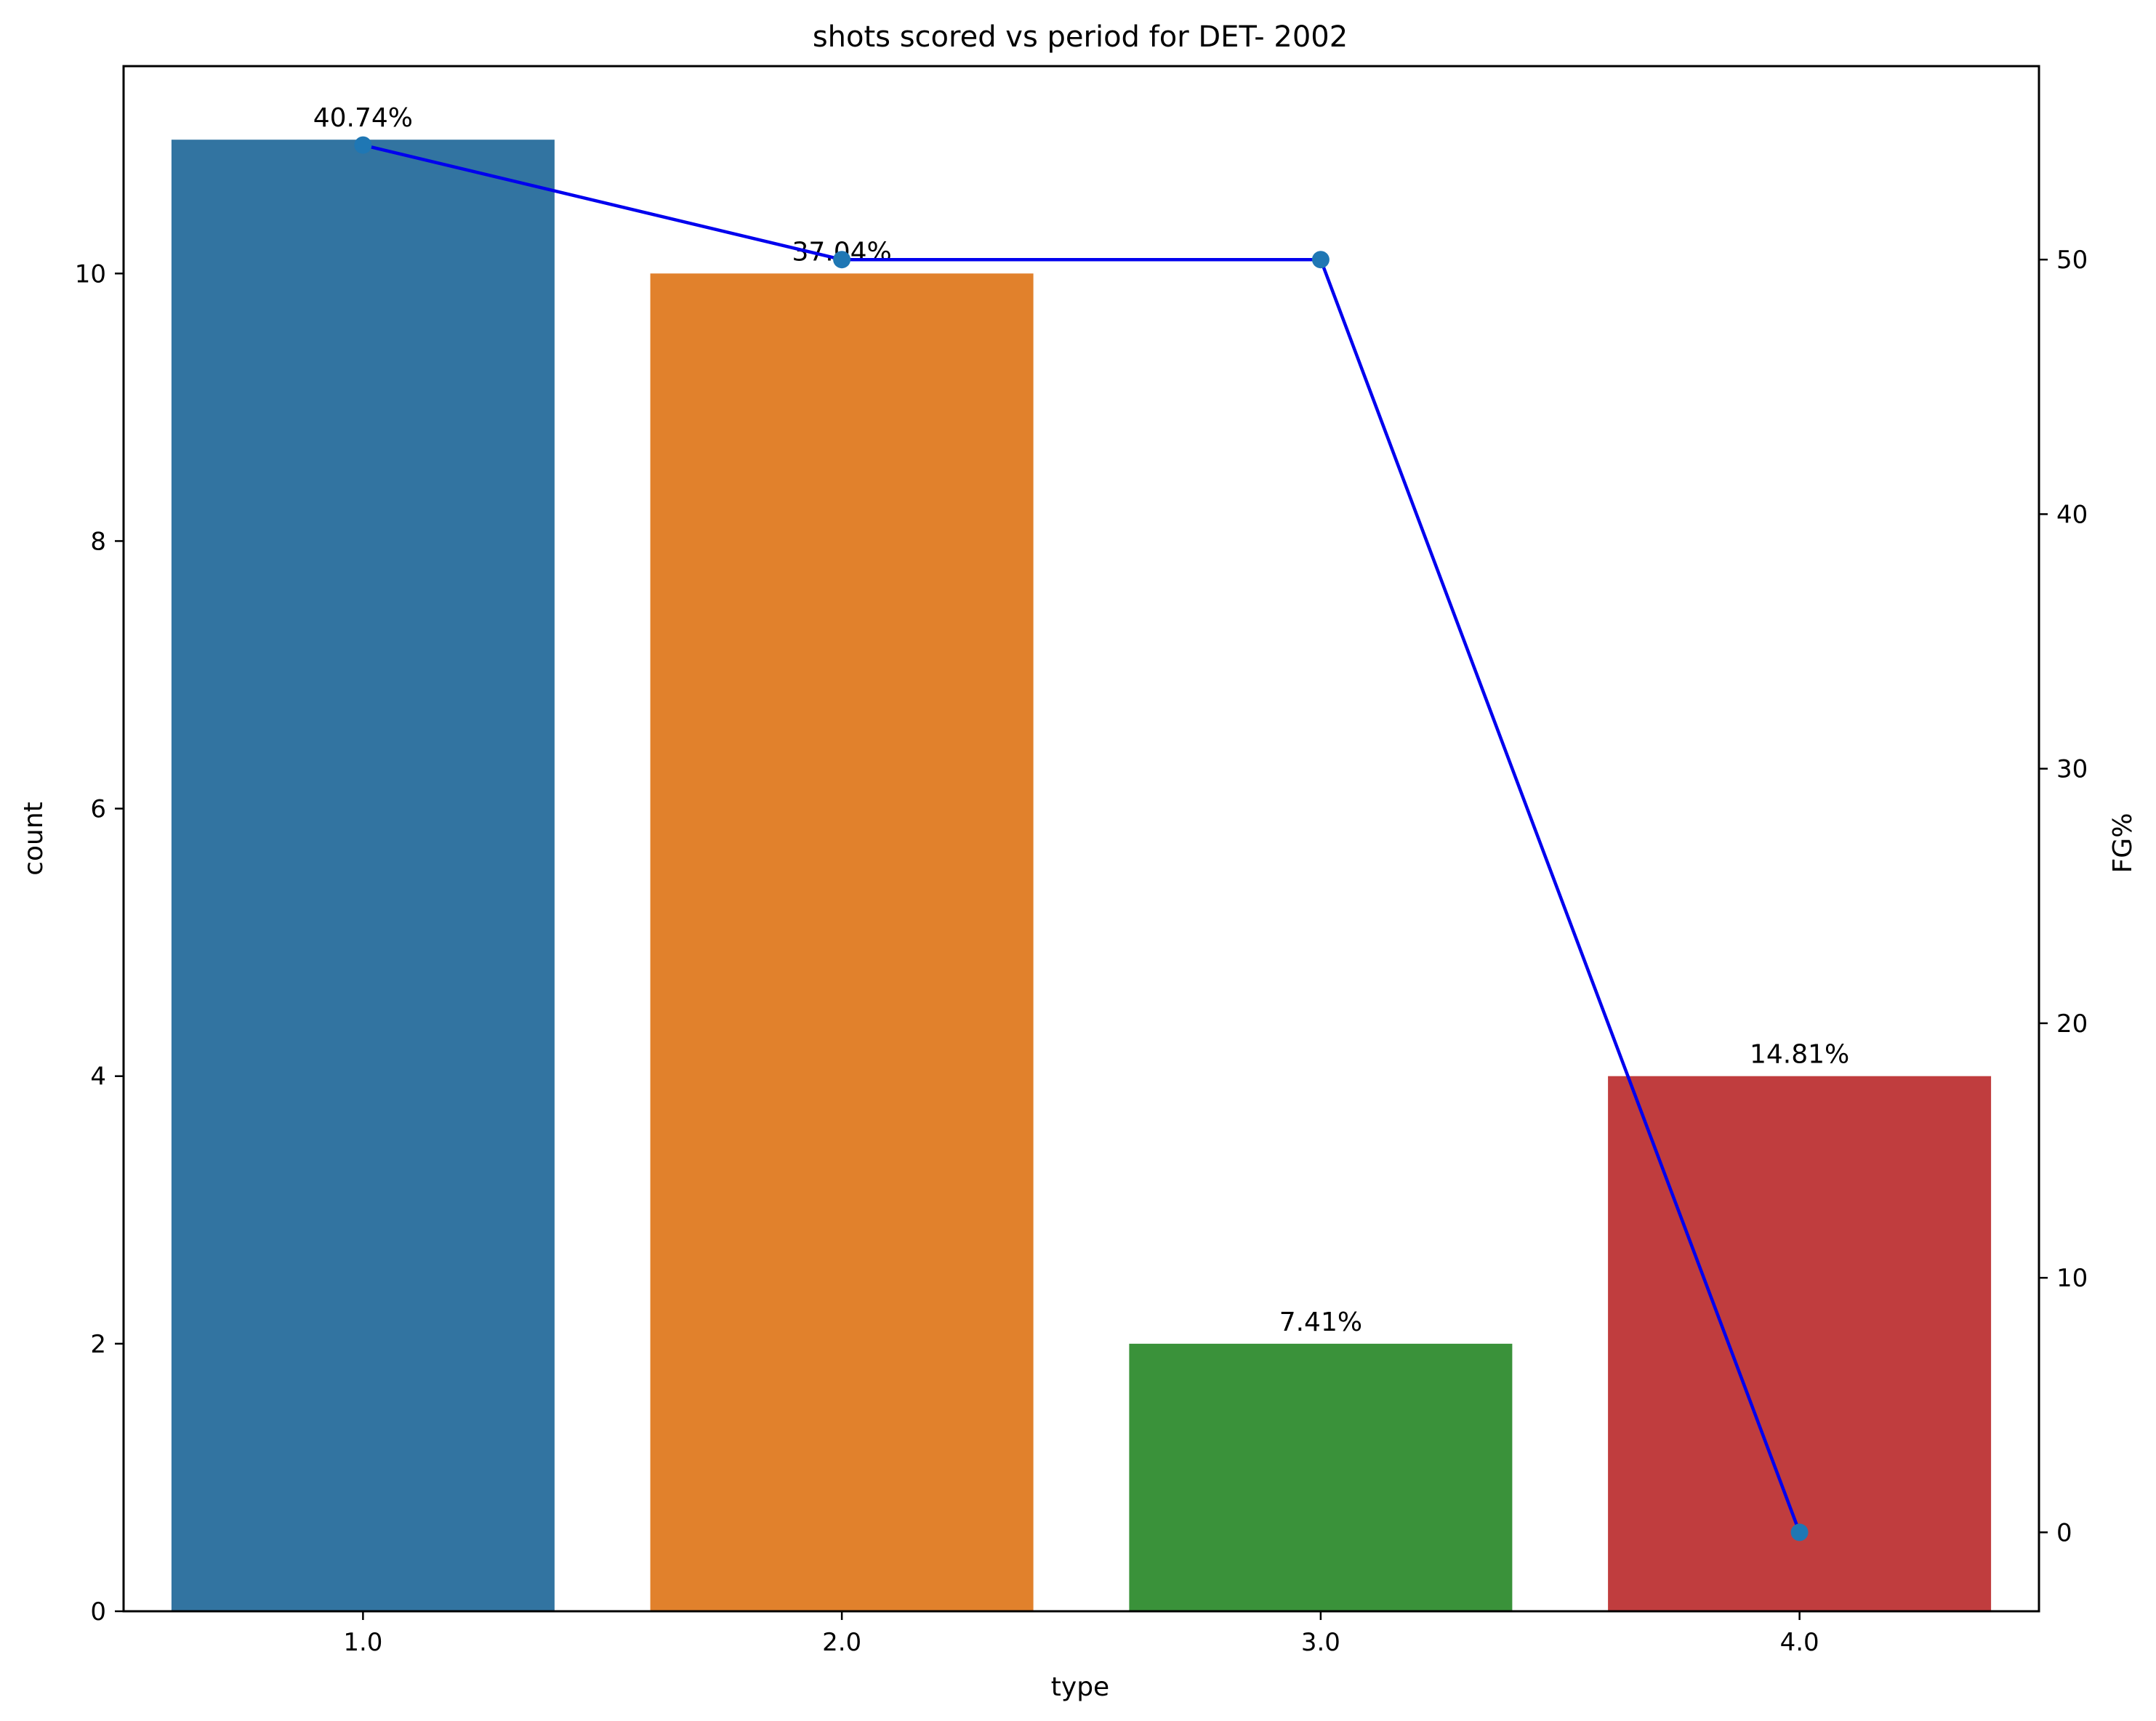  What do you see at coordinates (90, 274) in the screenshot?
I see `y-tick-label-6: 10` at bounding box center [90, 274].